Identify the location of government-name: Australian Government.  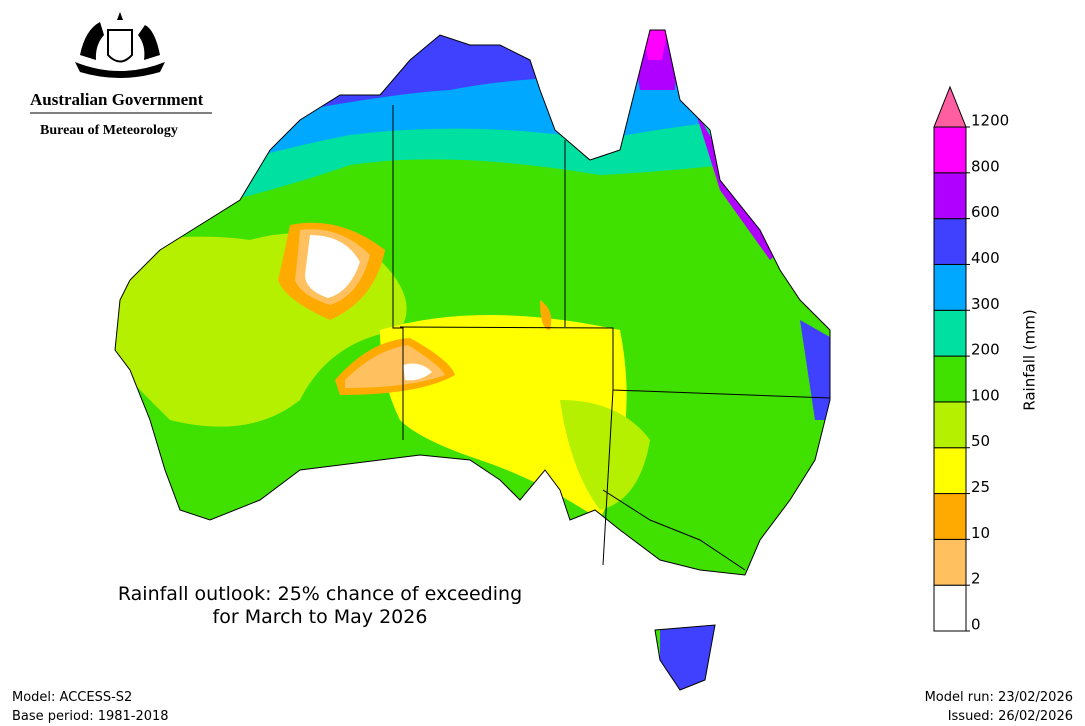
(117, 99).